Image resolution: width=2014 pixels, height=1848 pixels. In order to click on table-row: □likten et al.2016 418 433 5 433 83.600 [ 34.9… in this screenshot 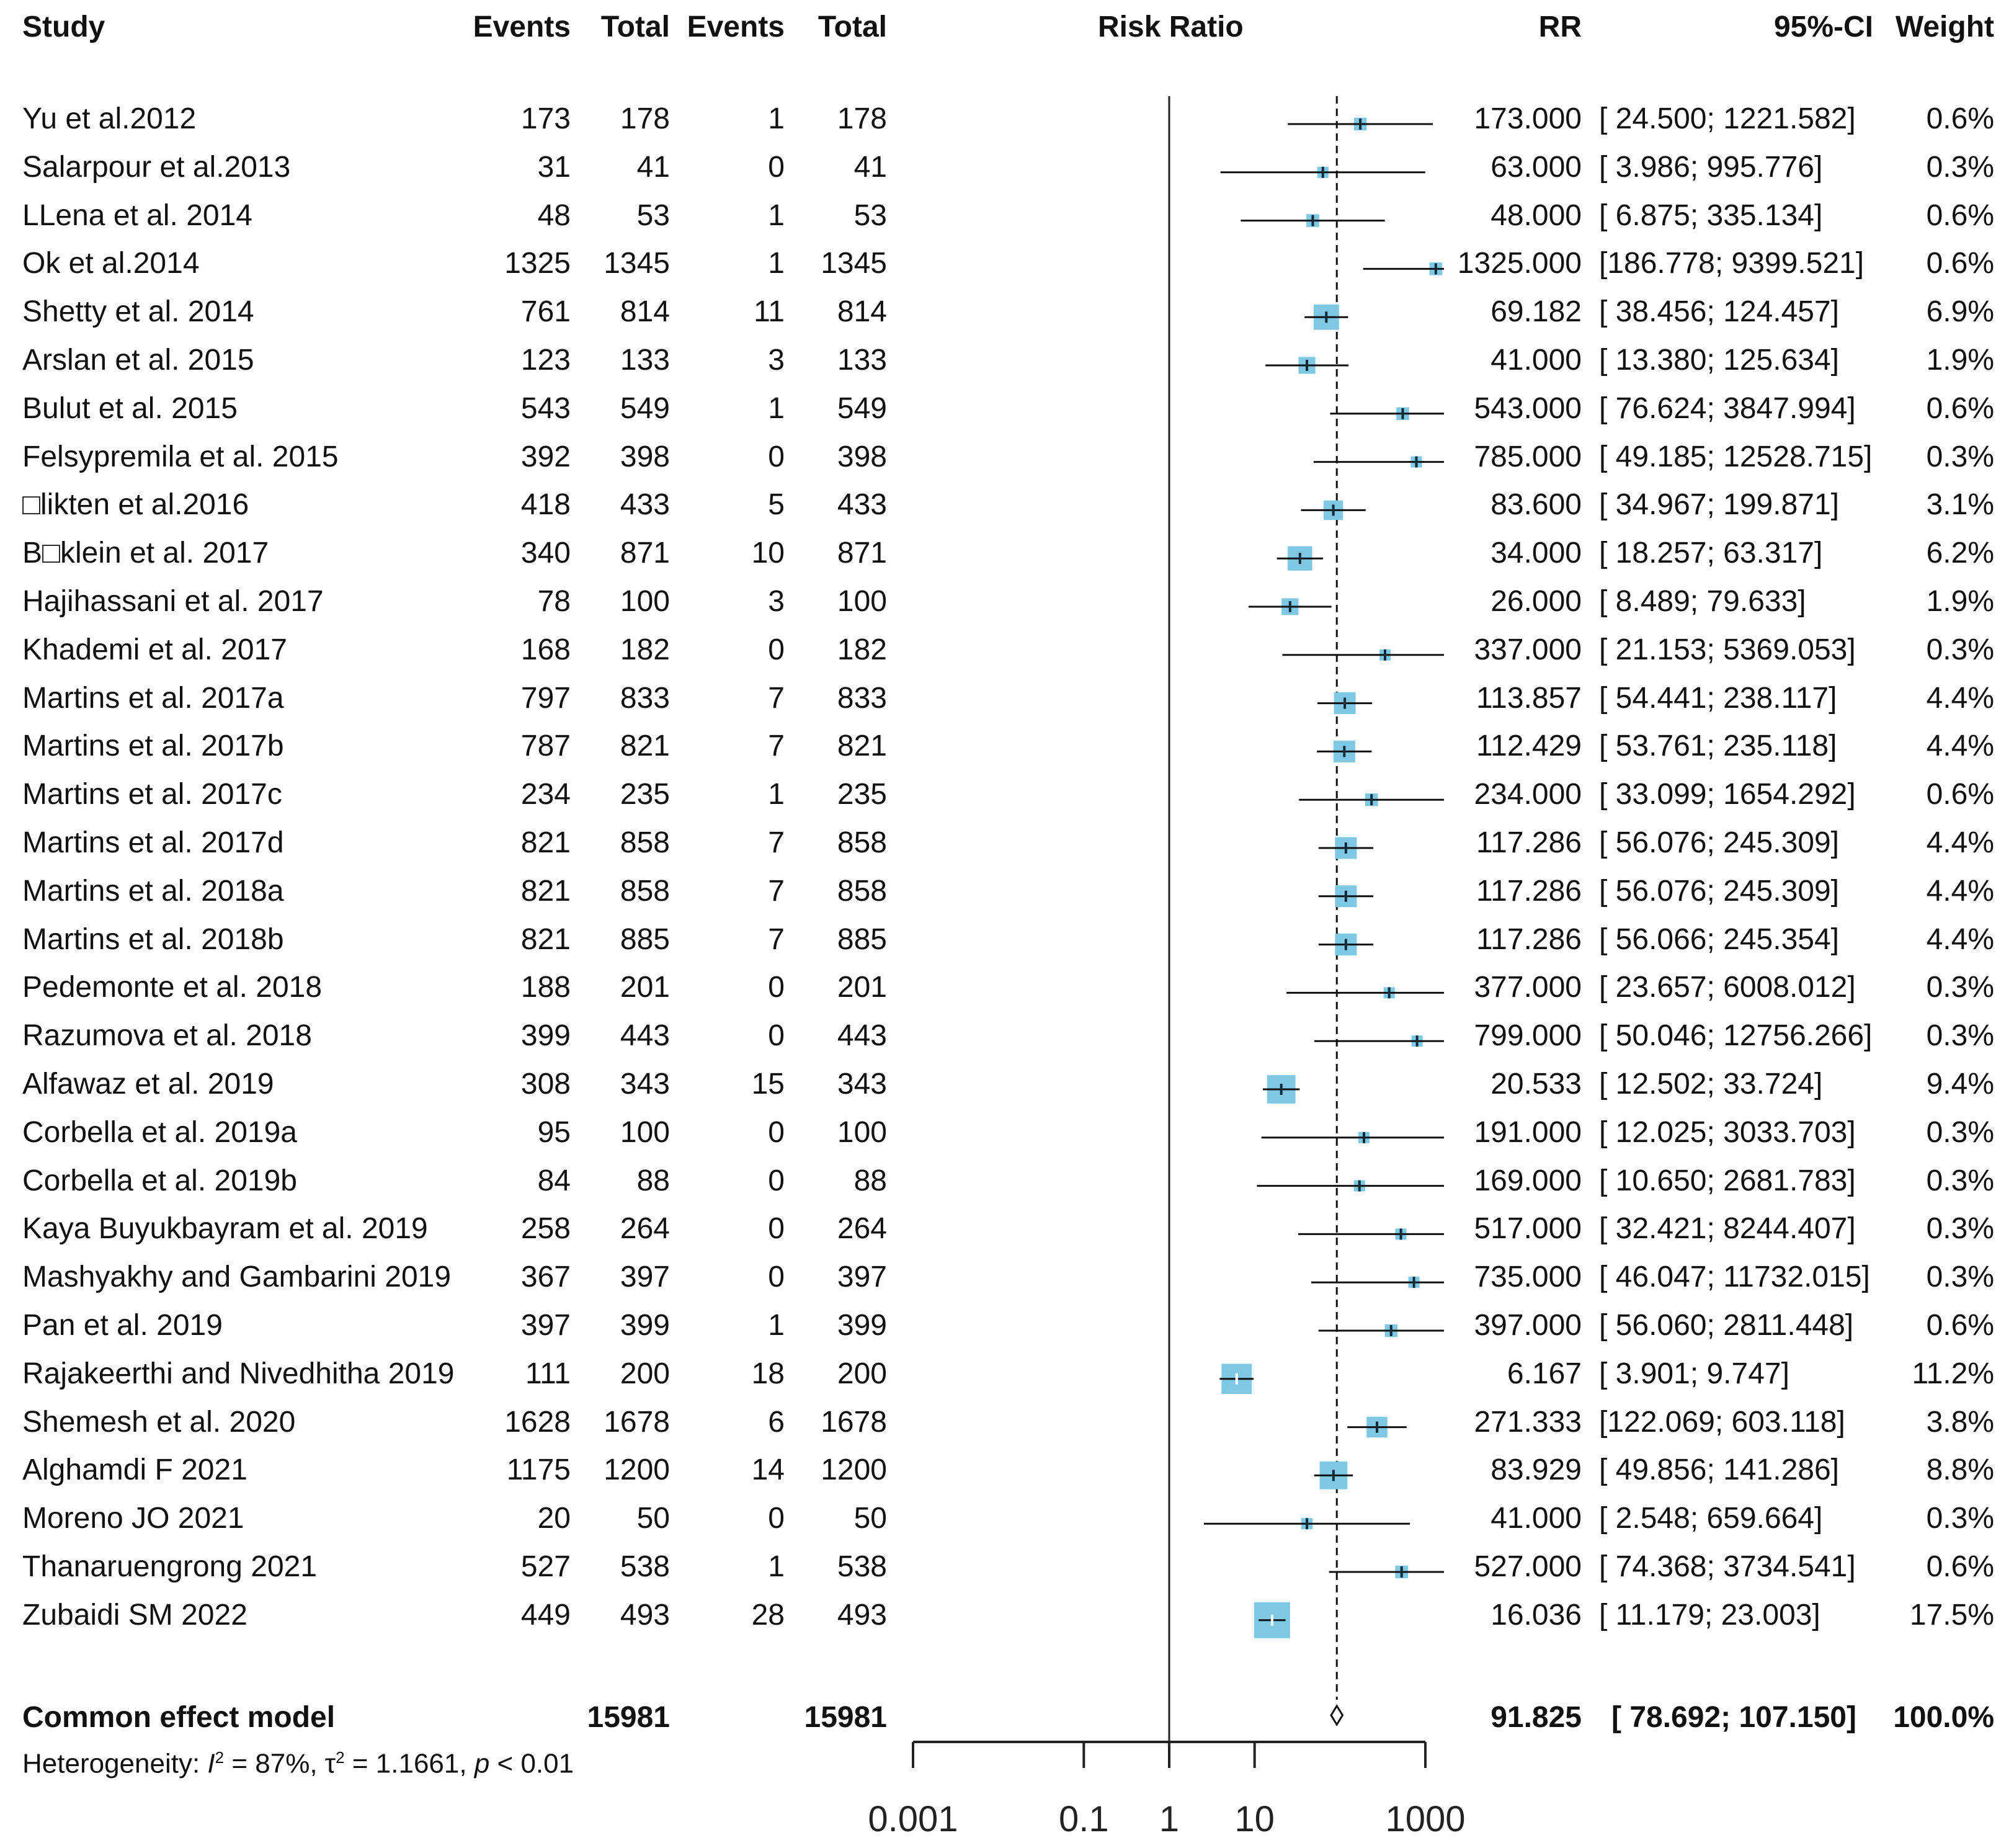, I will do `click(1007, 509)`.